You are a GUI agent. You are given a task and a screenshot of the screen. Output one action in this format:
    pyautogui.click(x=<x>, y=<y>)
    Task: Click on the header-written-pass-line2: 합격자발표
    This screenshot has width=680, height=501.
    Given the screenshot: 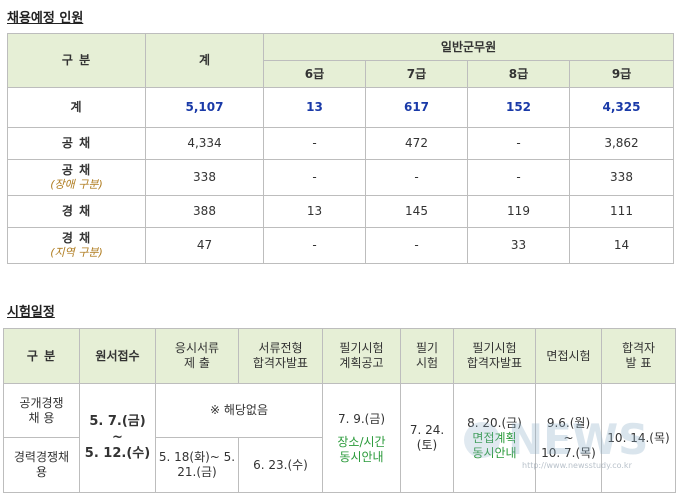 What is the action you would take?
    pyautogui.click(x=494, y=363)
    